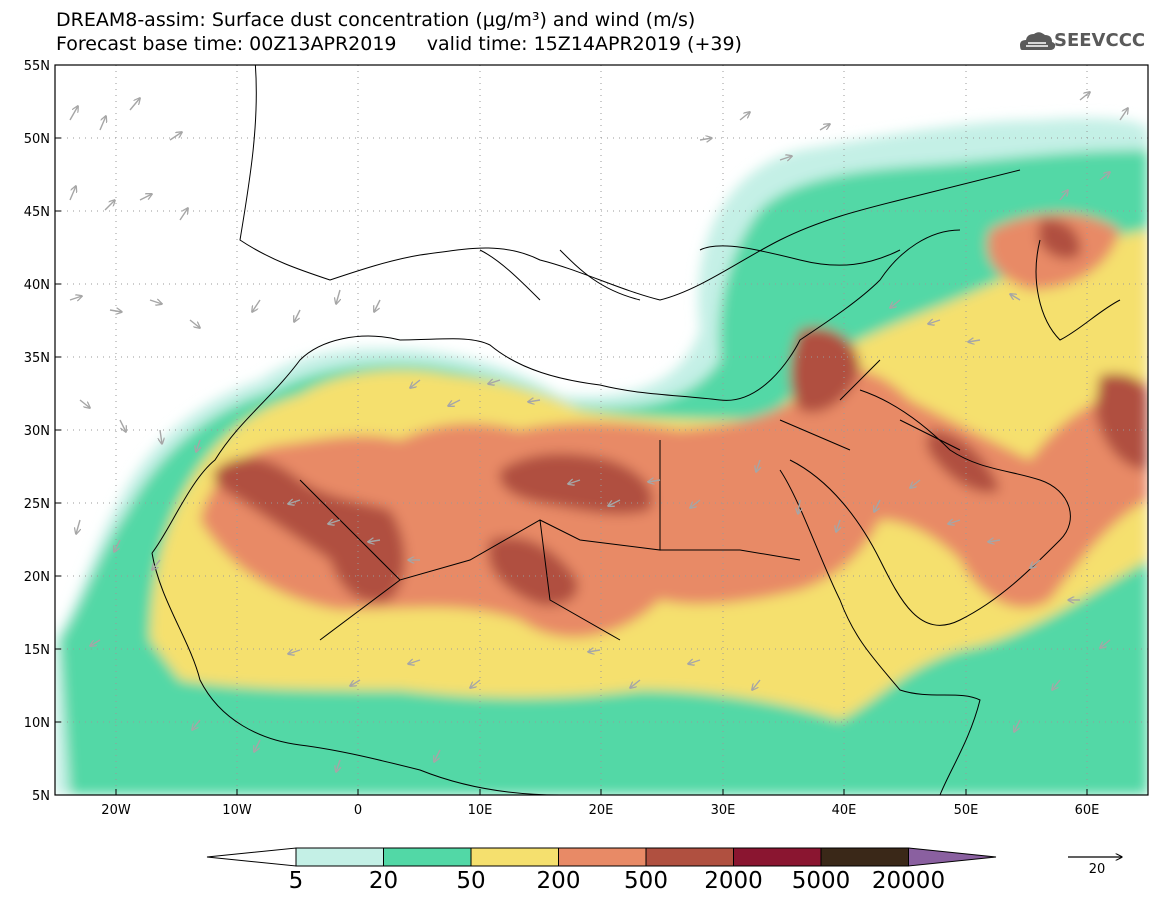  I want to click on colorbar-lower-extend, so click(251, 857).